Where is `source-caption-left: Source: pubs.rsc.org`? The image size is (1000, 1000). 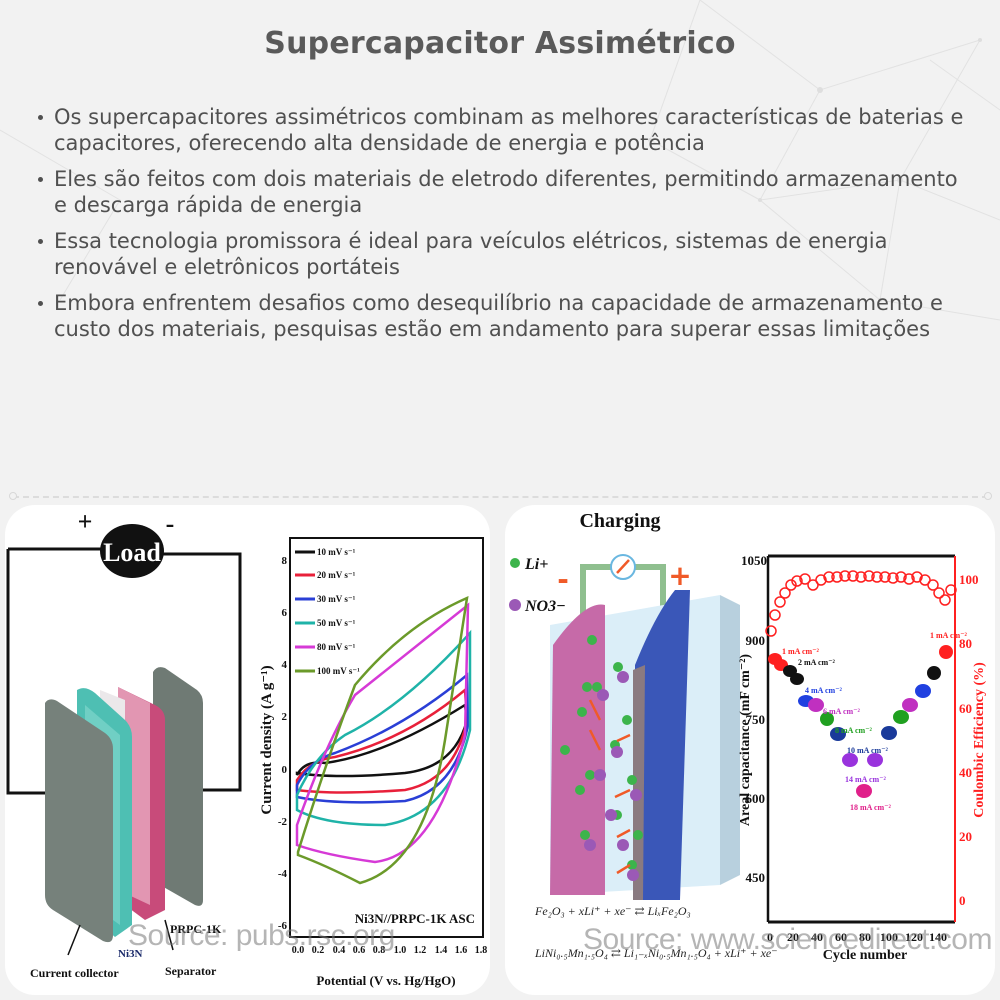
source-caption-left: Source: pubs.rsc.org is located at coordinates (261, 935).